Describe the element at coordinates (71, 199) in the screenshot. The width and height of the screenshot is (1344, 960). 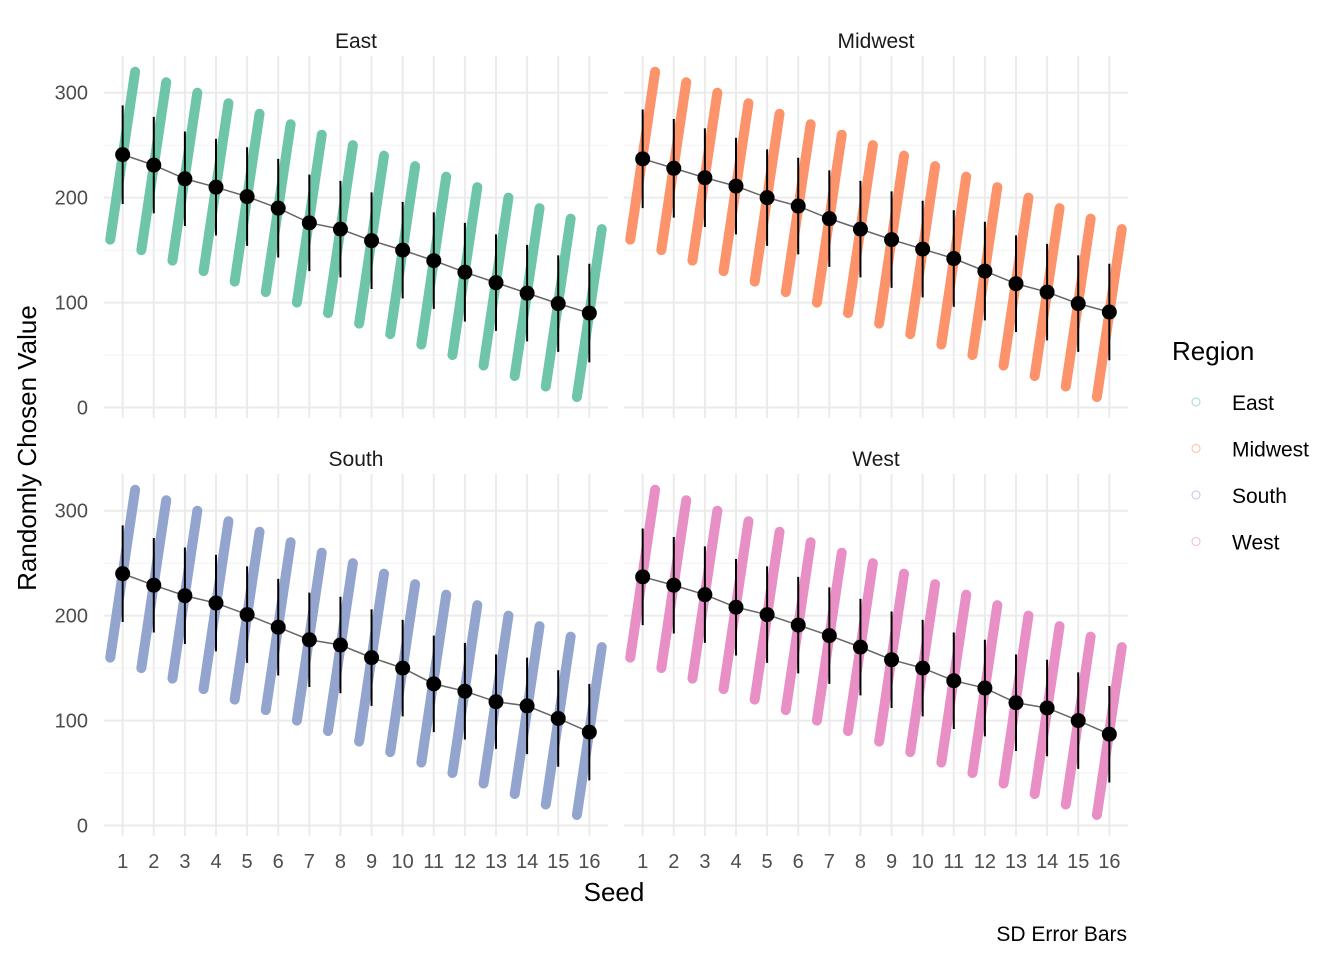
I see `y-tick-label: 200` at that location.